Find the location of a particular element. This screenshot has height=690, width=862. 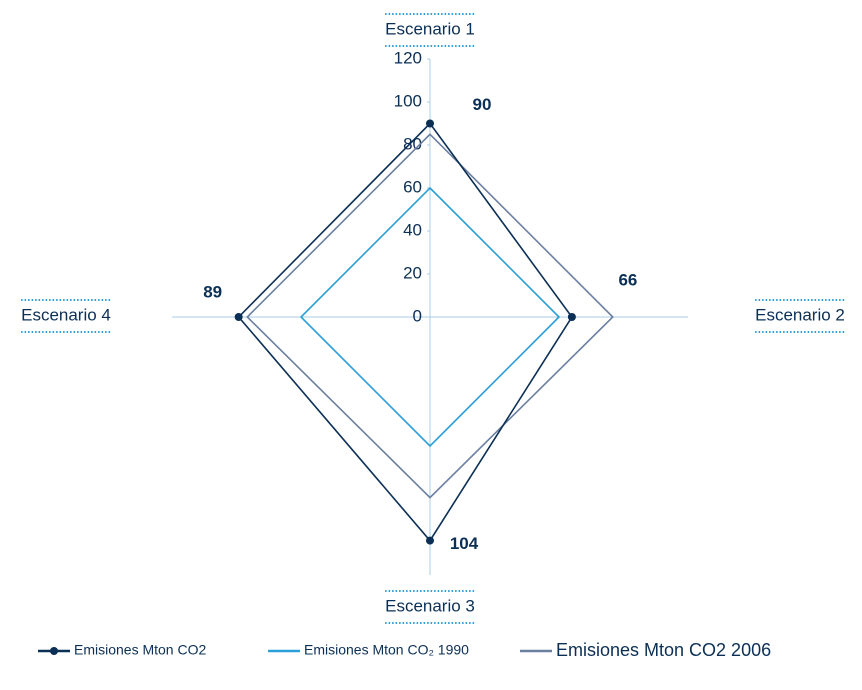

r-tick-label: 40 is located at coordinates (412, 229).